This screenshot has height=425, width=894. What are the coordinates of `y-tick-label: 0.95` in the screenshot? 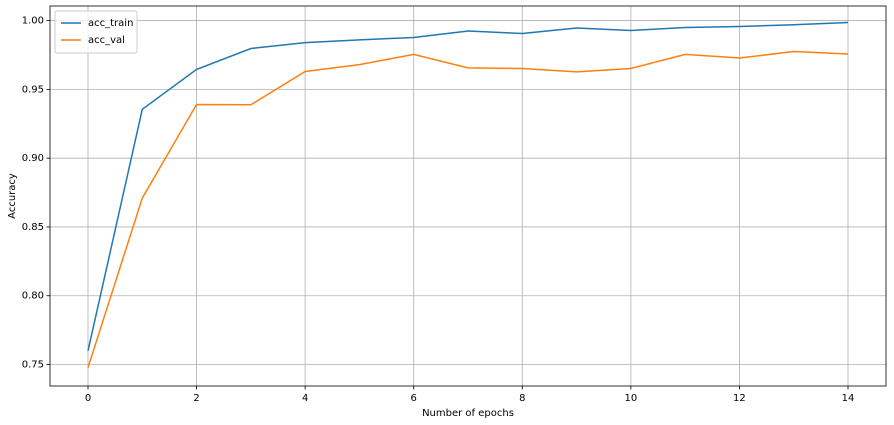 It's located at (33, 89).